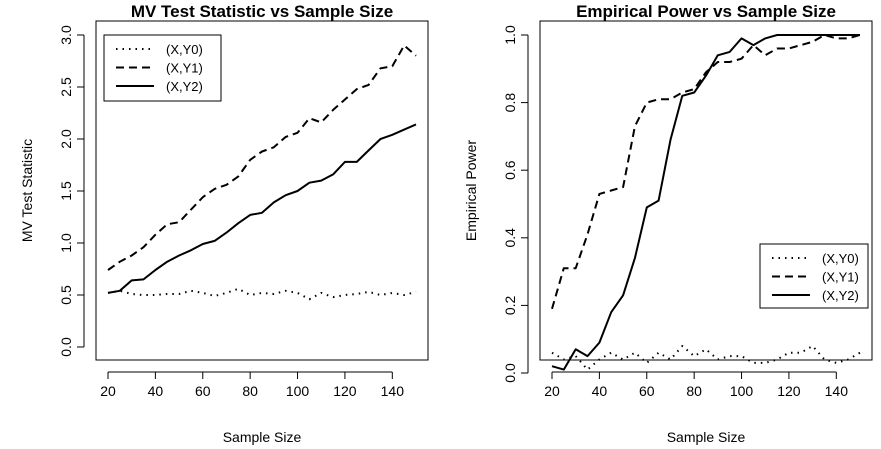 Image resolution: width=881 pixels, height=449 pixels. I want to click on legend-box, so click(162, 68).